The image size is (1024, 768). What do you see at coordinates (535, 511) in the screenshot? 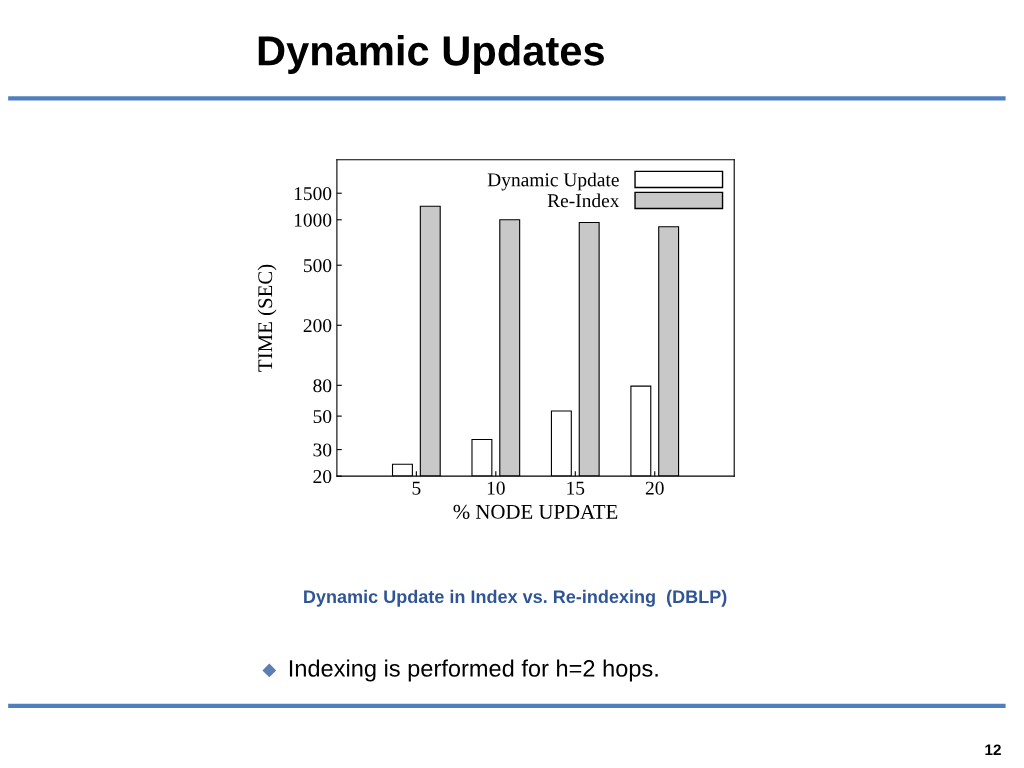
I see `x-axis-title: % NODE UPDATE` at bounding box center [535, 511].